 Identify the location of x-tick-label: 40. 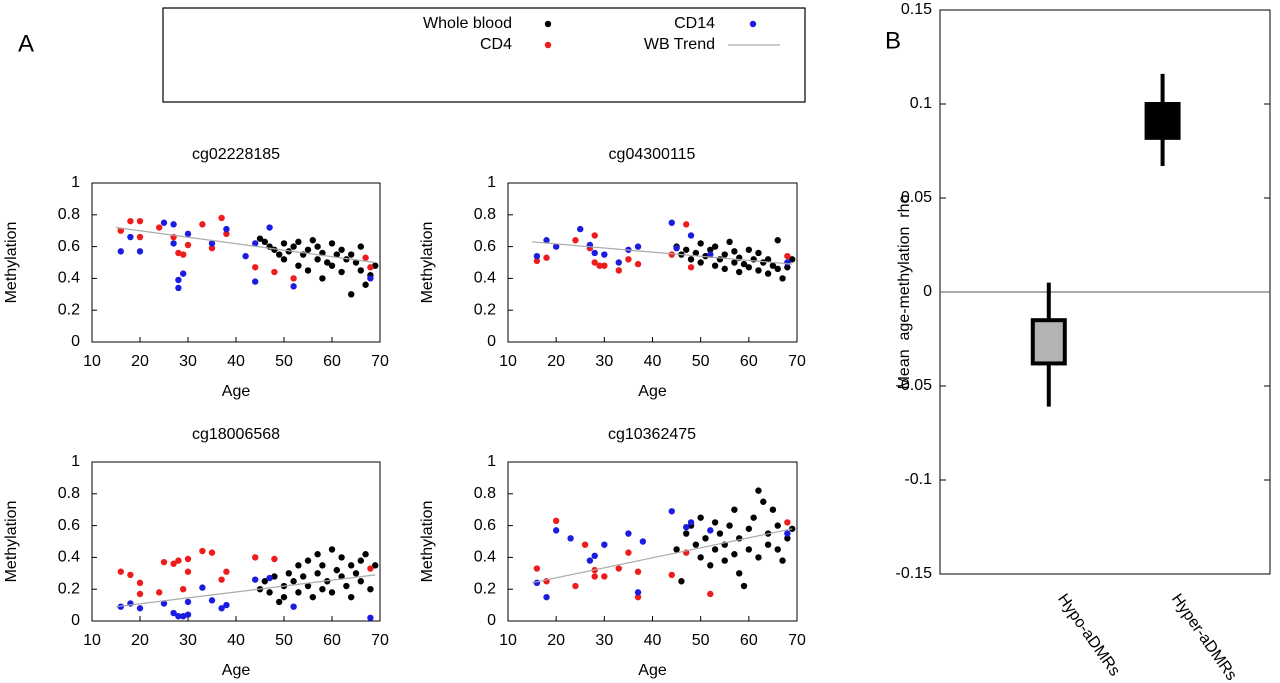
(653, 361).